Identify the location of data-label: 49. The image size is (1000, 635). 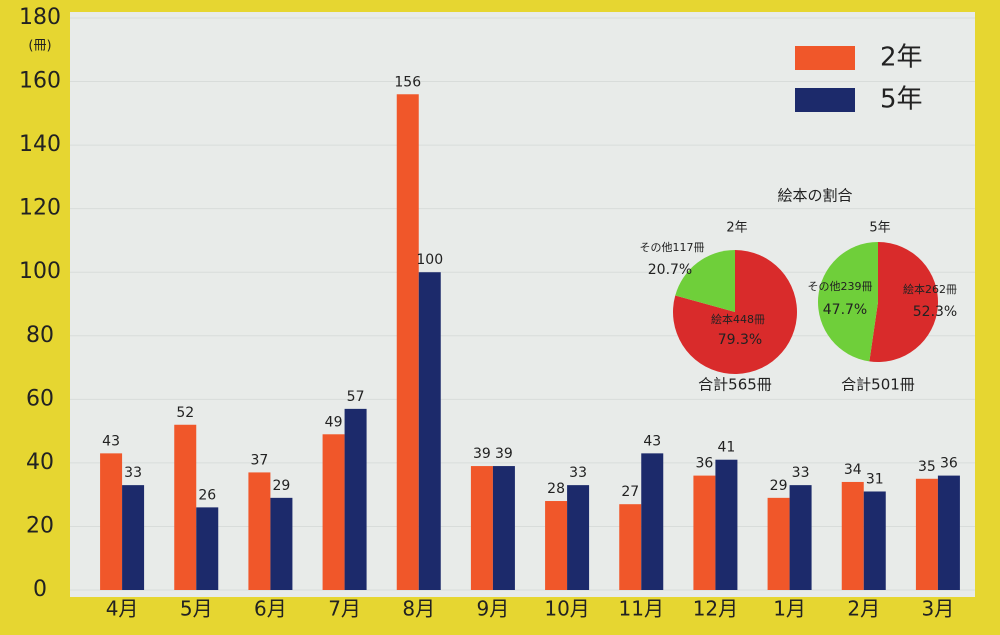
(334, 422).